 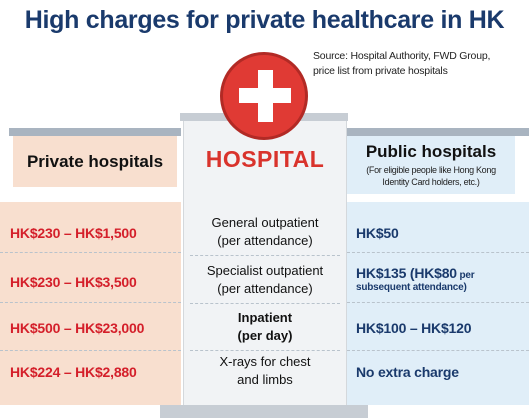 What do you see at coordinates (73, 233) in the screenshot?
I see `private-price-general-outpatient: HK$230 – HK$1,500` at bounding box center [73, 233].